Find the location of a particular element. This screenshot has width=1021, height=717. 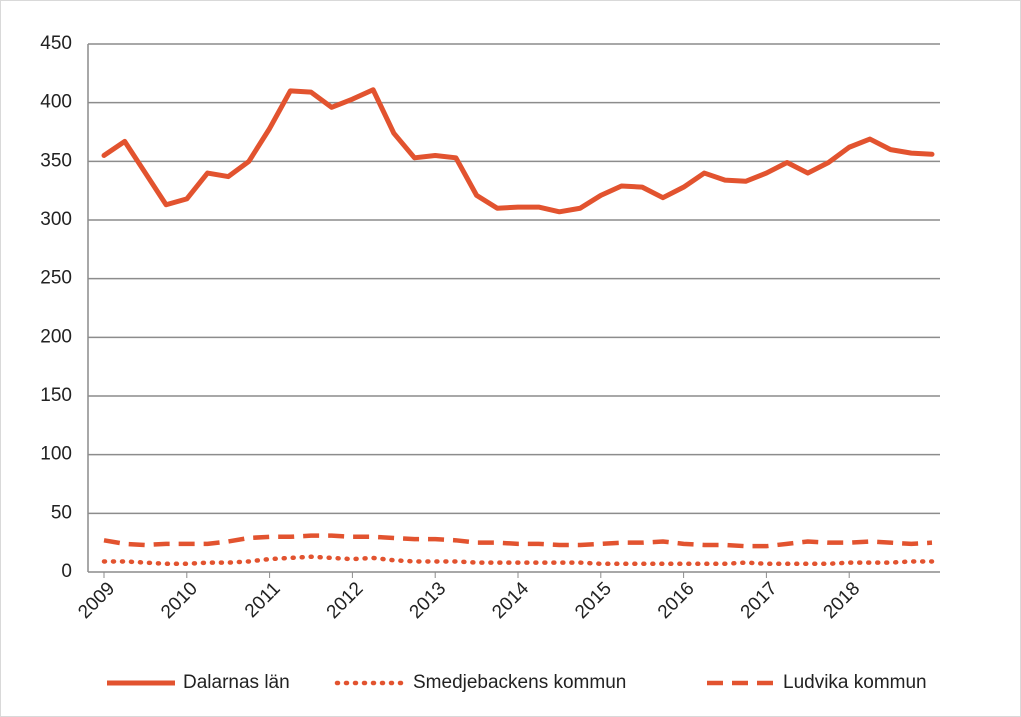

y-tick-label: 50 is located at coordinates (61, 512).